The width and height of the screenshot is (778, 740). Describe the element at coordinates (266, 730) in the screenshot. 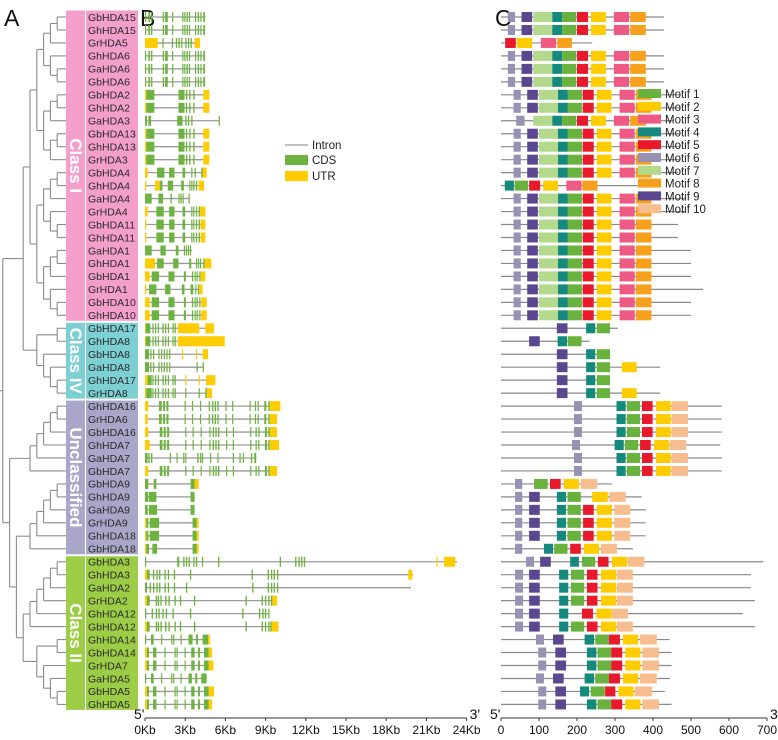

I see `axis-tick-label: 9Kb` at that location.